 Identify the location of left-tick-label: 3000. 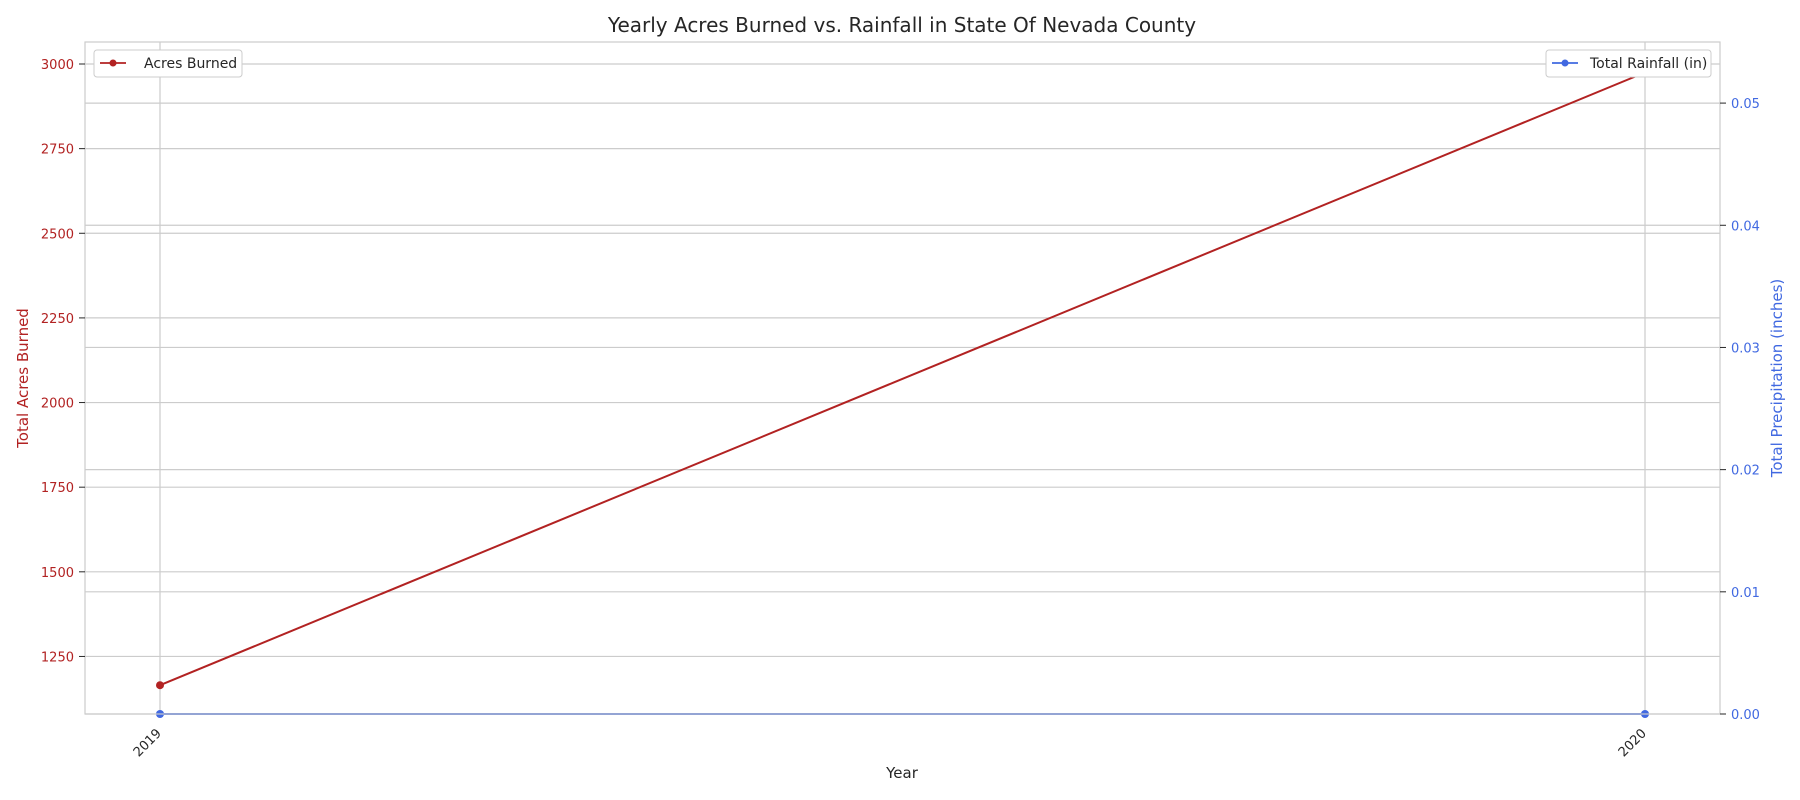
(57, 65).